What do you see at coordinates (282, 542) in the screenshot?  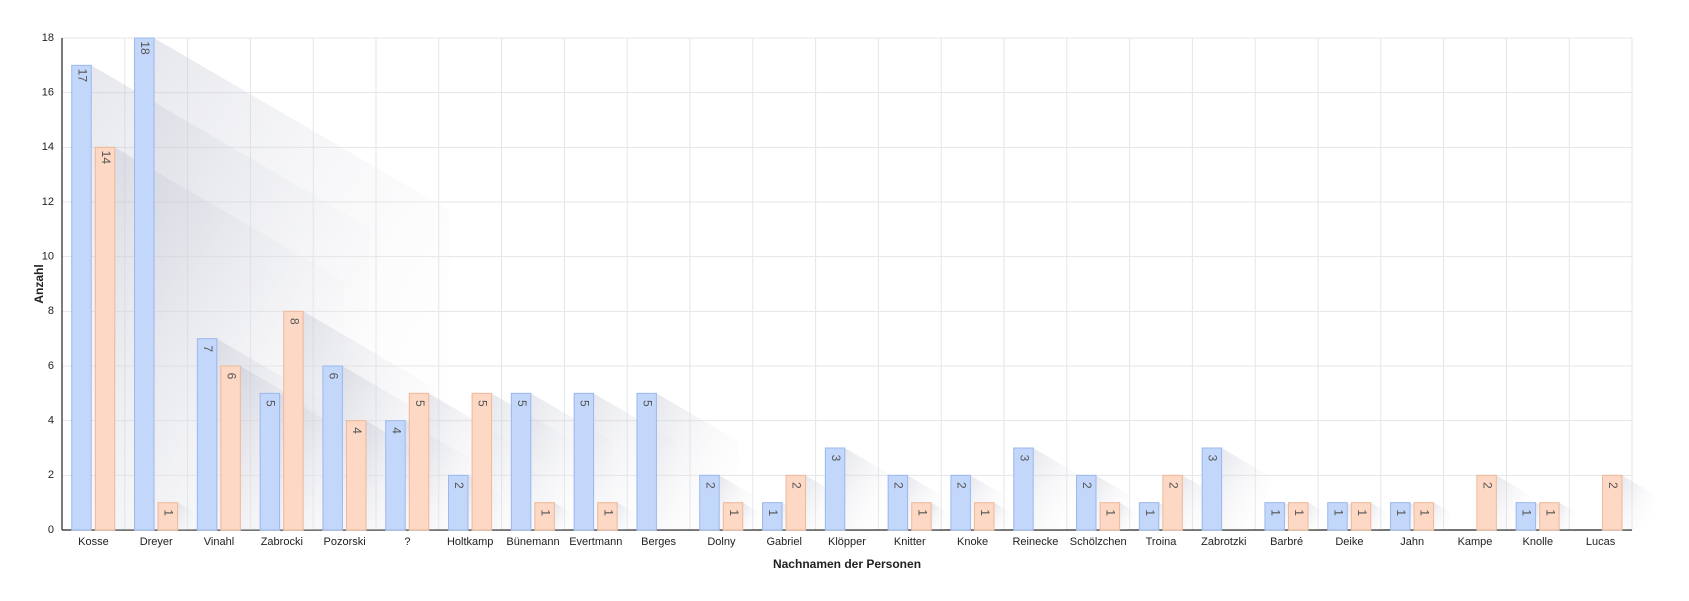 I see `x-tick-label: Zabrocki` at bounding box center [282, 542].